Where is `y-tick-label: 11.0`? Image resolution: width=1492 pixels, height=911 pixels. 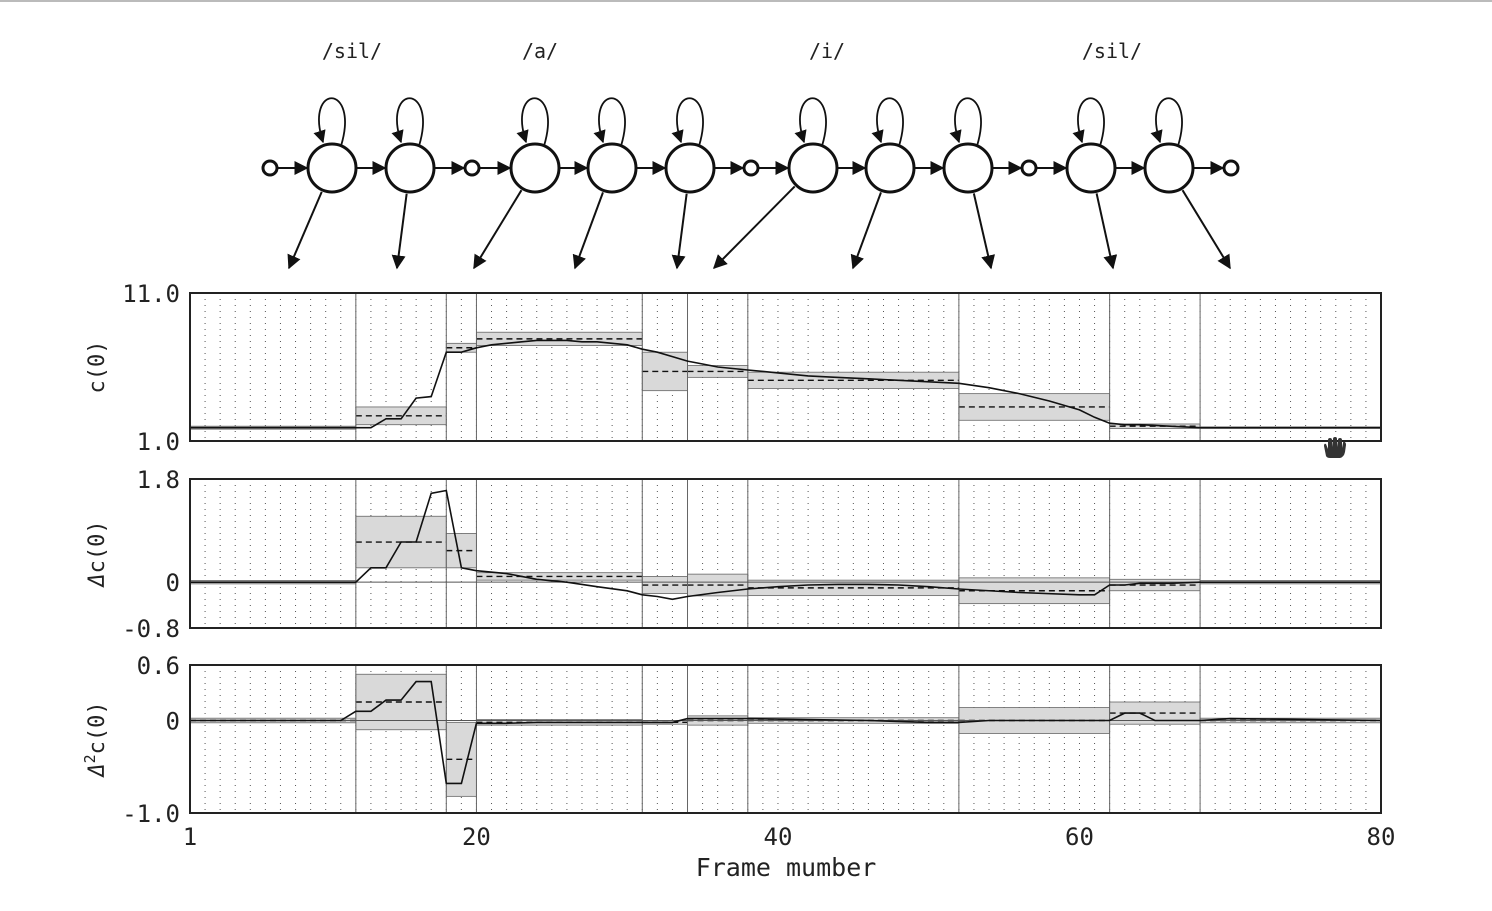
y-tick-label: 11.0 is located at coordinates (151, 294).